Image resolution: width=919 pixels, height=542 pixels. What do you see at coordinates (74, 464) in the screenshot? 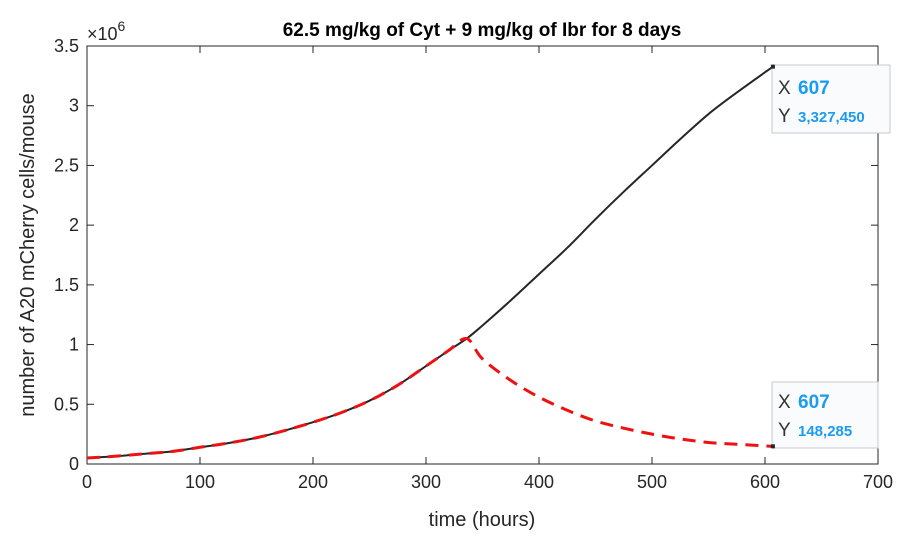
I see `y-tick-label: 0` at bounding box center [74, 464].